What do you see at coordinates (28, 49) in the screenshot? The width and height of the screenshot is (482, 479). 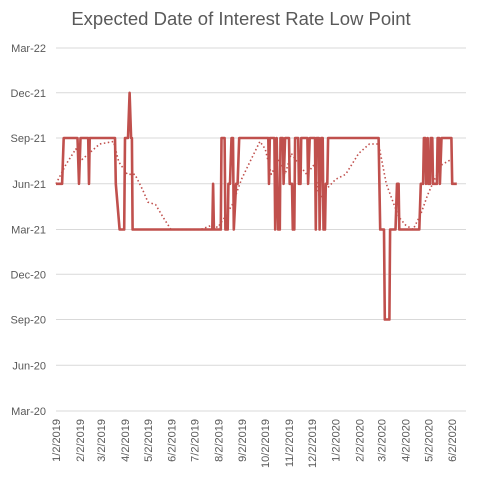 I see `y-tick-label: Mar-22` at bounding box center [28, 49].